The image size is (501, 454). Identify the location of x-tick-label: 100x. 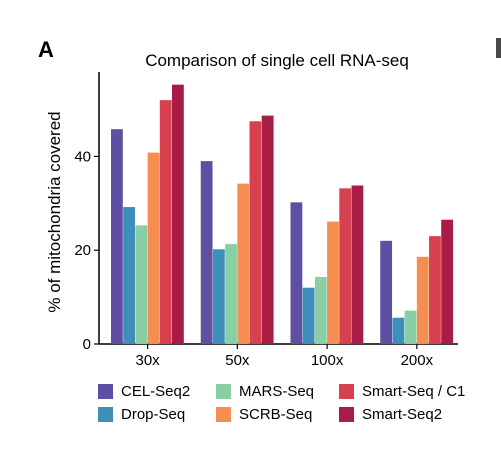
(327, 360).